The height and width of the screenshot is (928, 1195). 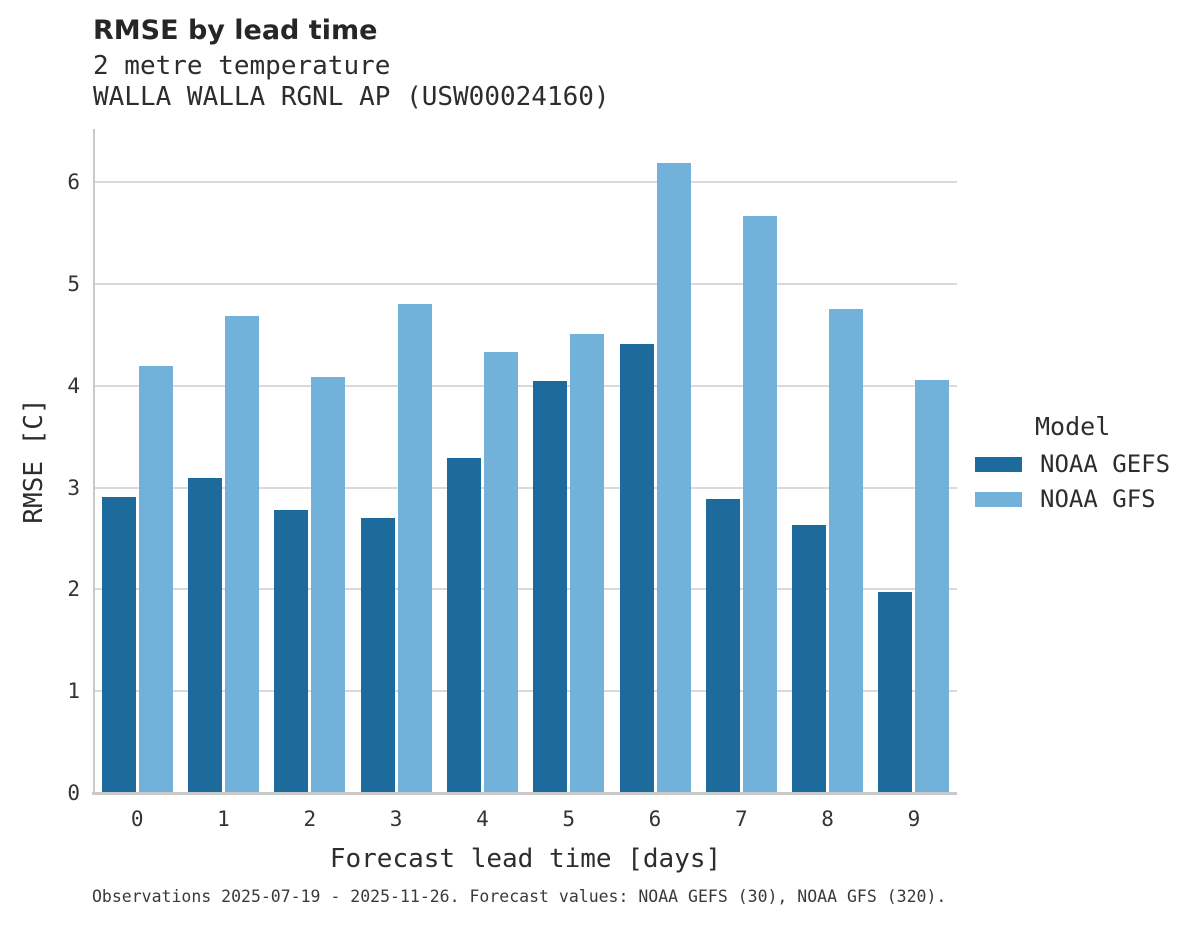 What do you see at coordinates (1073, 481) in the screenshot?
I see `legend-entries: NOAA GEFS NOAA GFS` at bounding box center [1073, 481].